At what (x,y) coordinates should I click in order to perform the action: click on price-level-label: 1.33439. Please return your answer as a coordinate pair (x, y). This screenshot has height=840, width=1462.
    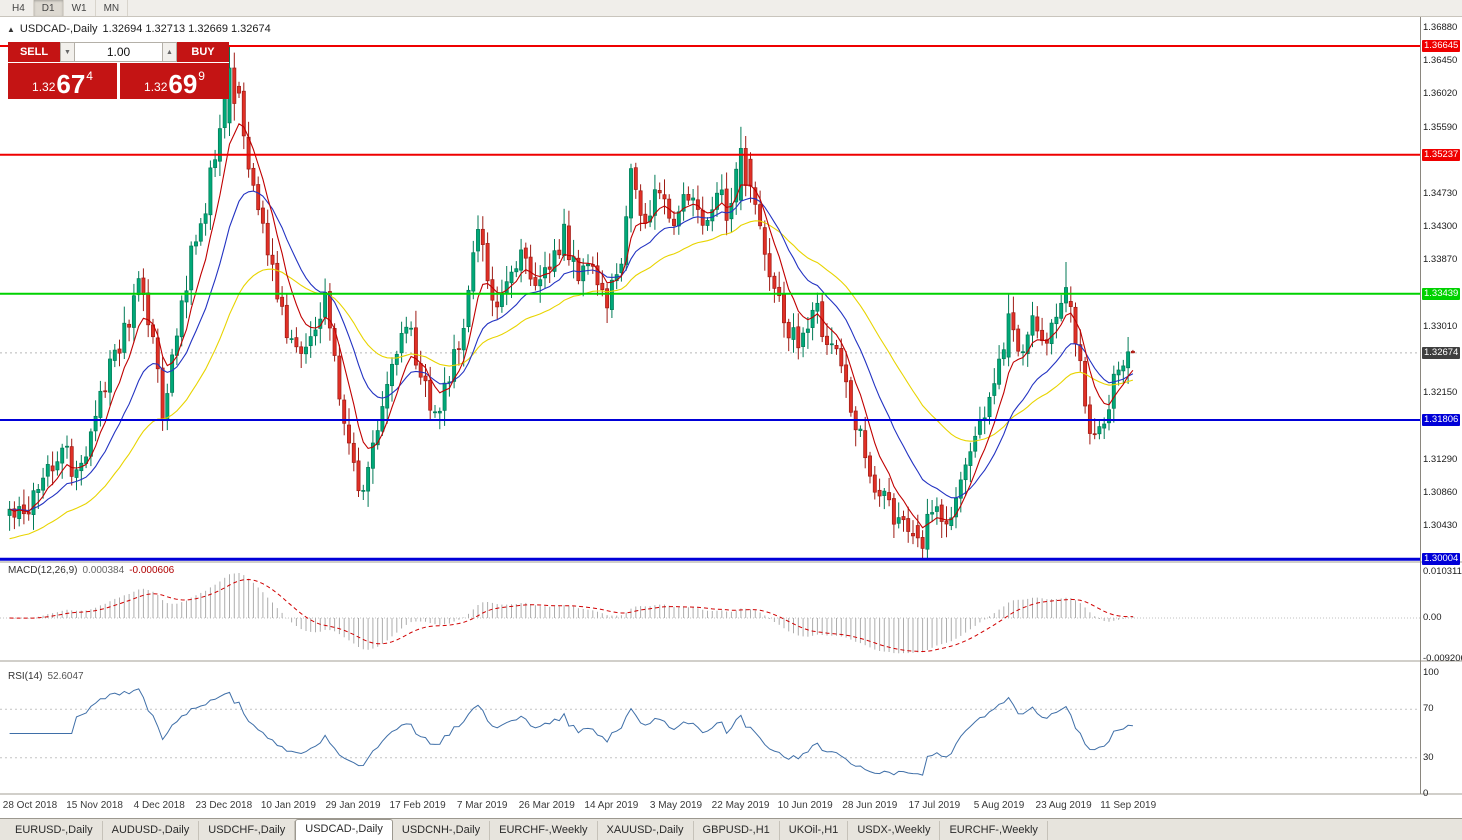
    Looking at the image, I should click on (1441, 293).